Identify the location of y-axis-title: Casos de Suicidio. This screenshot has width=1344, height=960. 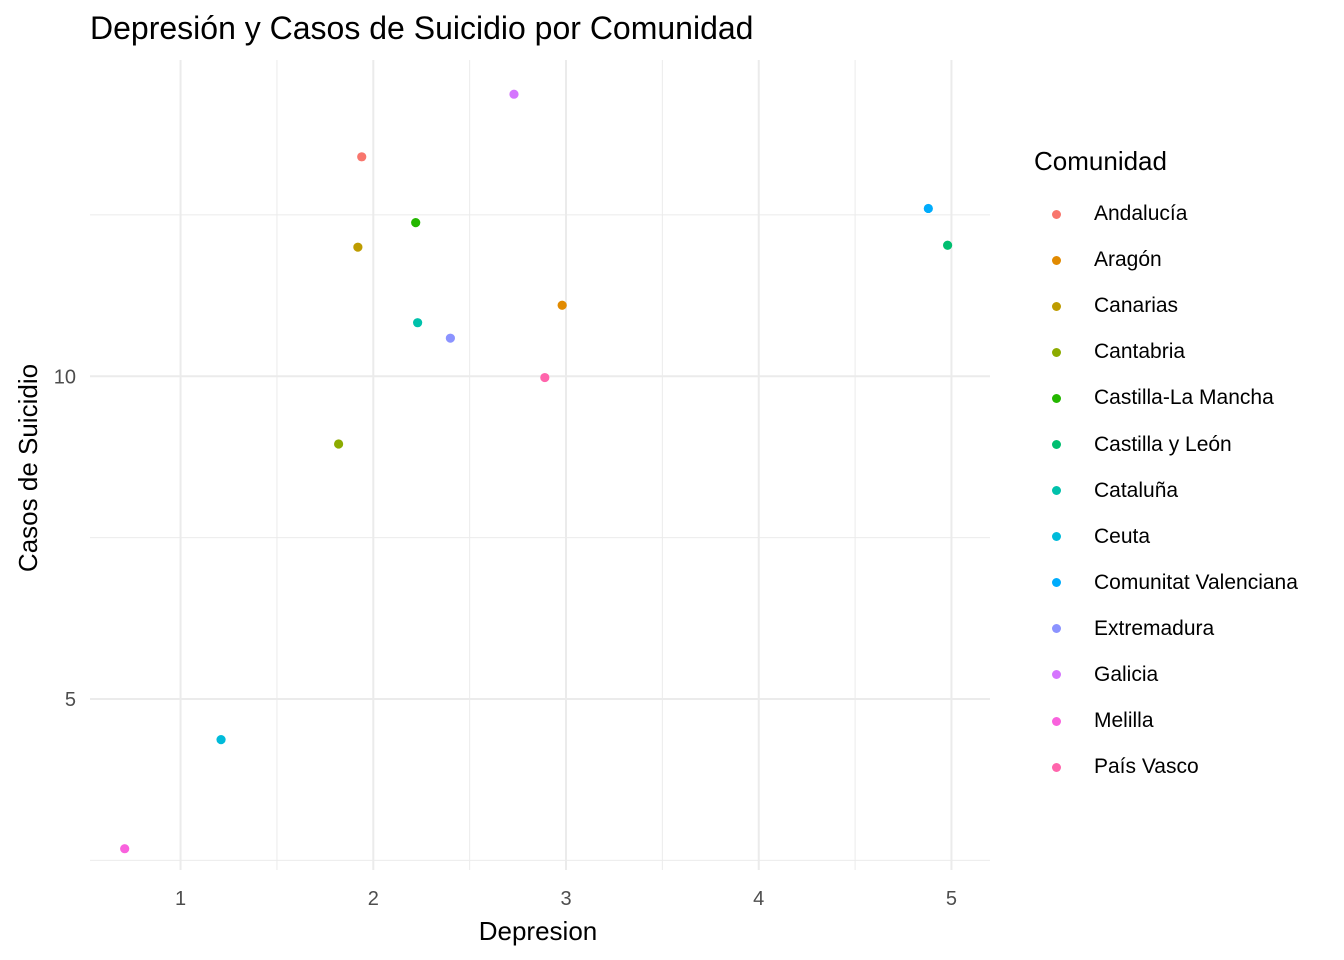
(28, 468).